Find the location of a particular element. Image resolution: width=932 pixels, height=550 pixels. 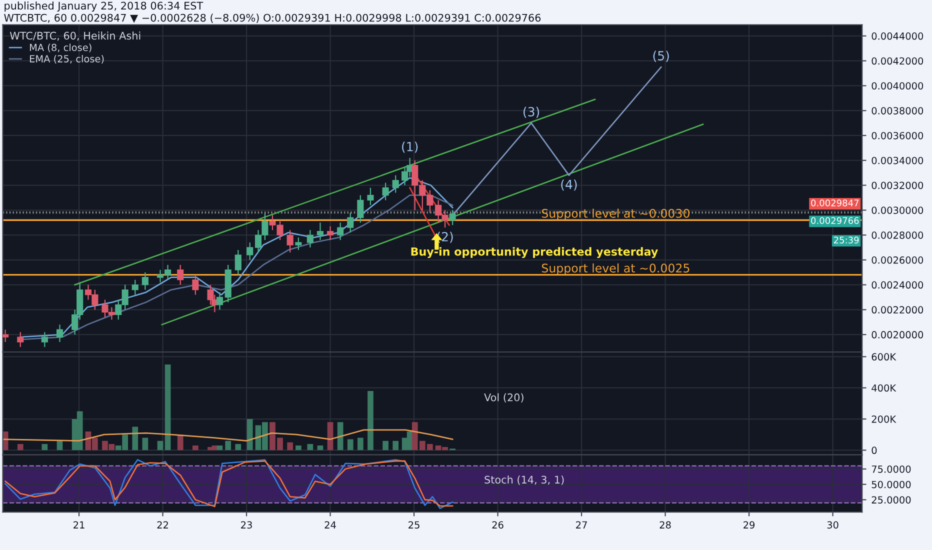

x-tick-label: 24 is located at coordinates (330, 524).